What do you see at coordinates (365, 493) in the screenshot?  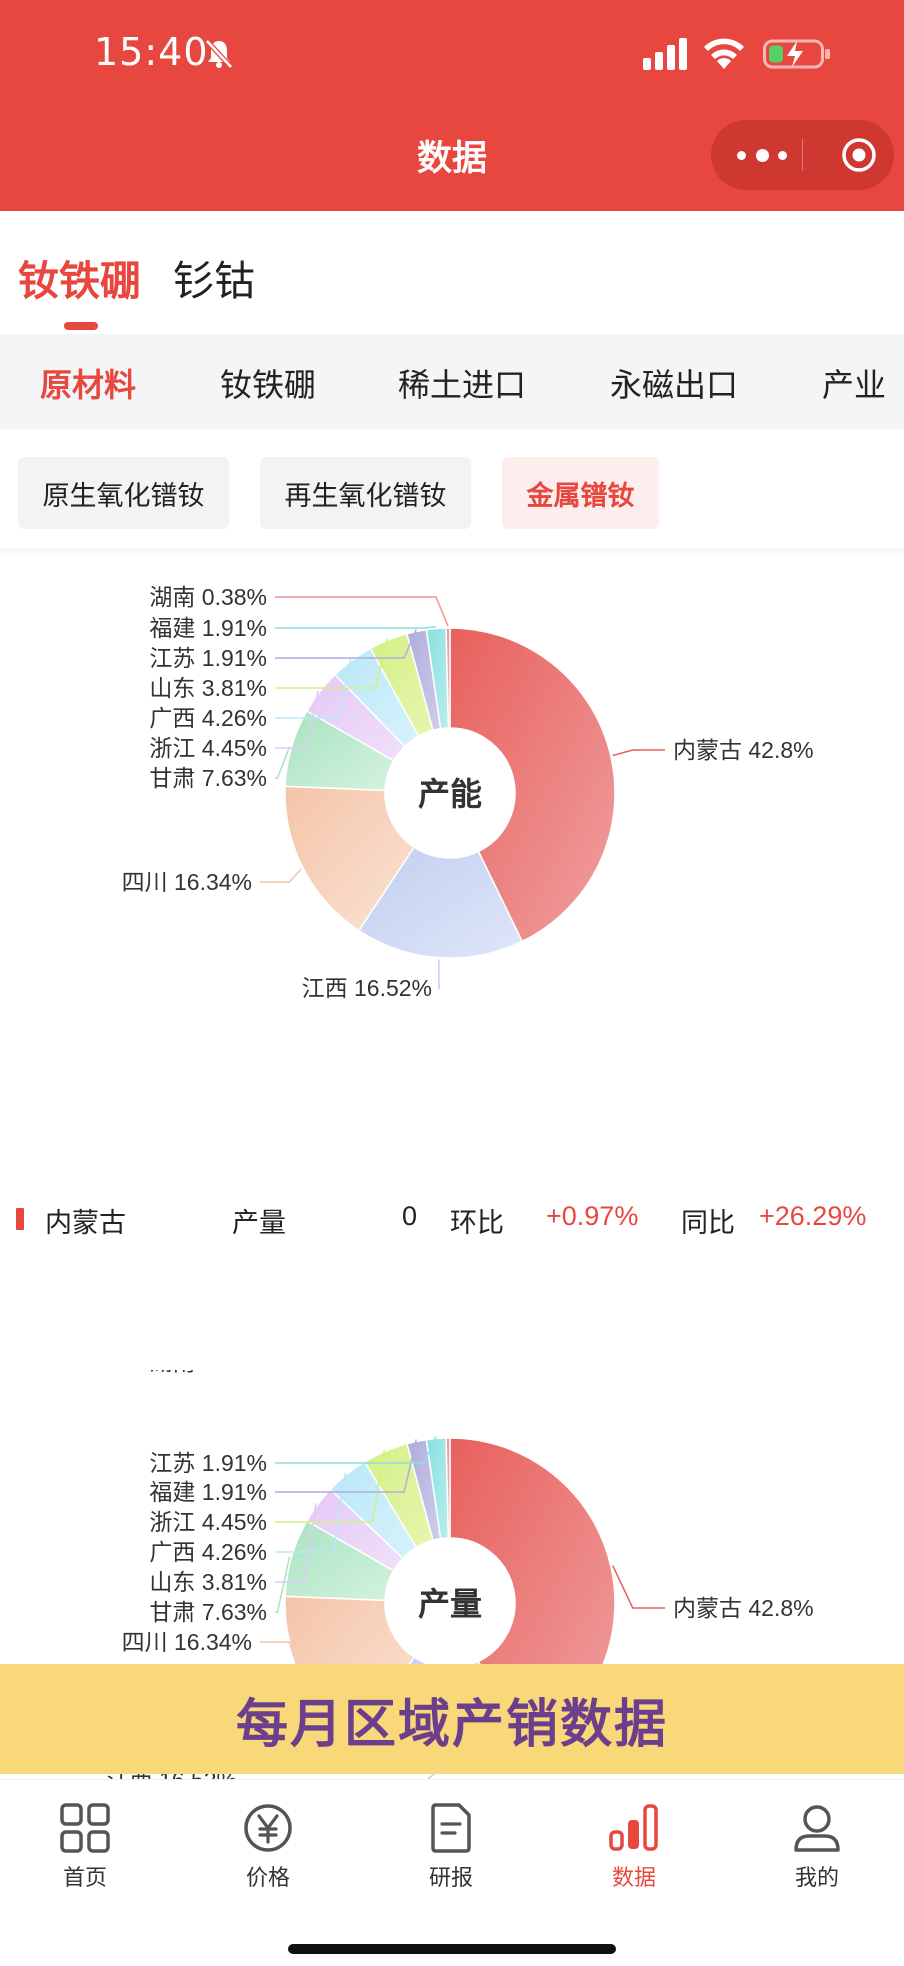 I see `chip-recycled-prnd-oxide: 再生氧化镨钕` at bounding box center [365, 493].